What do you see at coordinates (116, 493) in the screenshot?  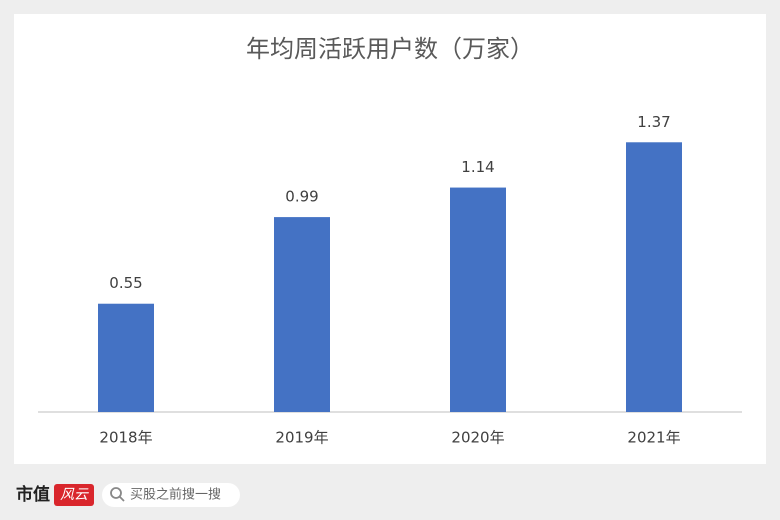 I see `search-icon` at bounding box center [116, 493].